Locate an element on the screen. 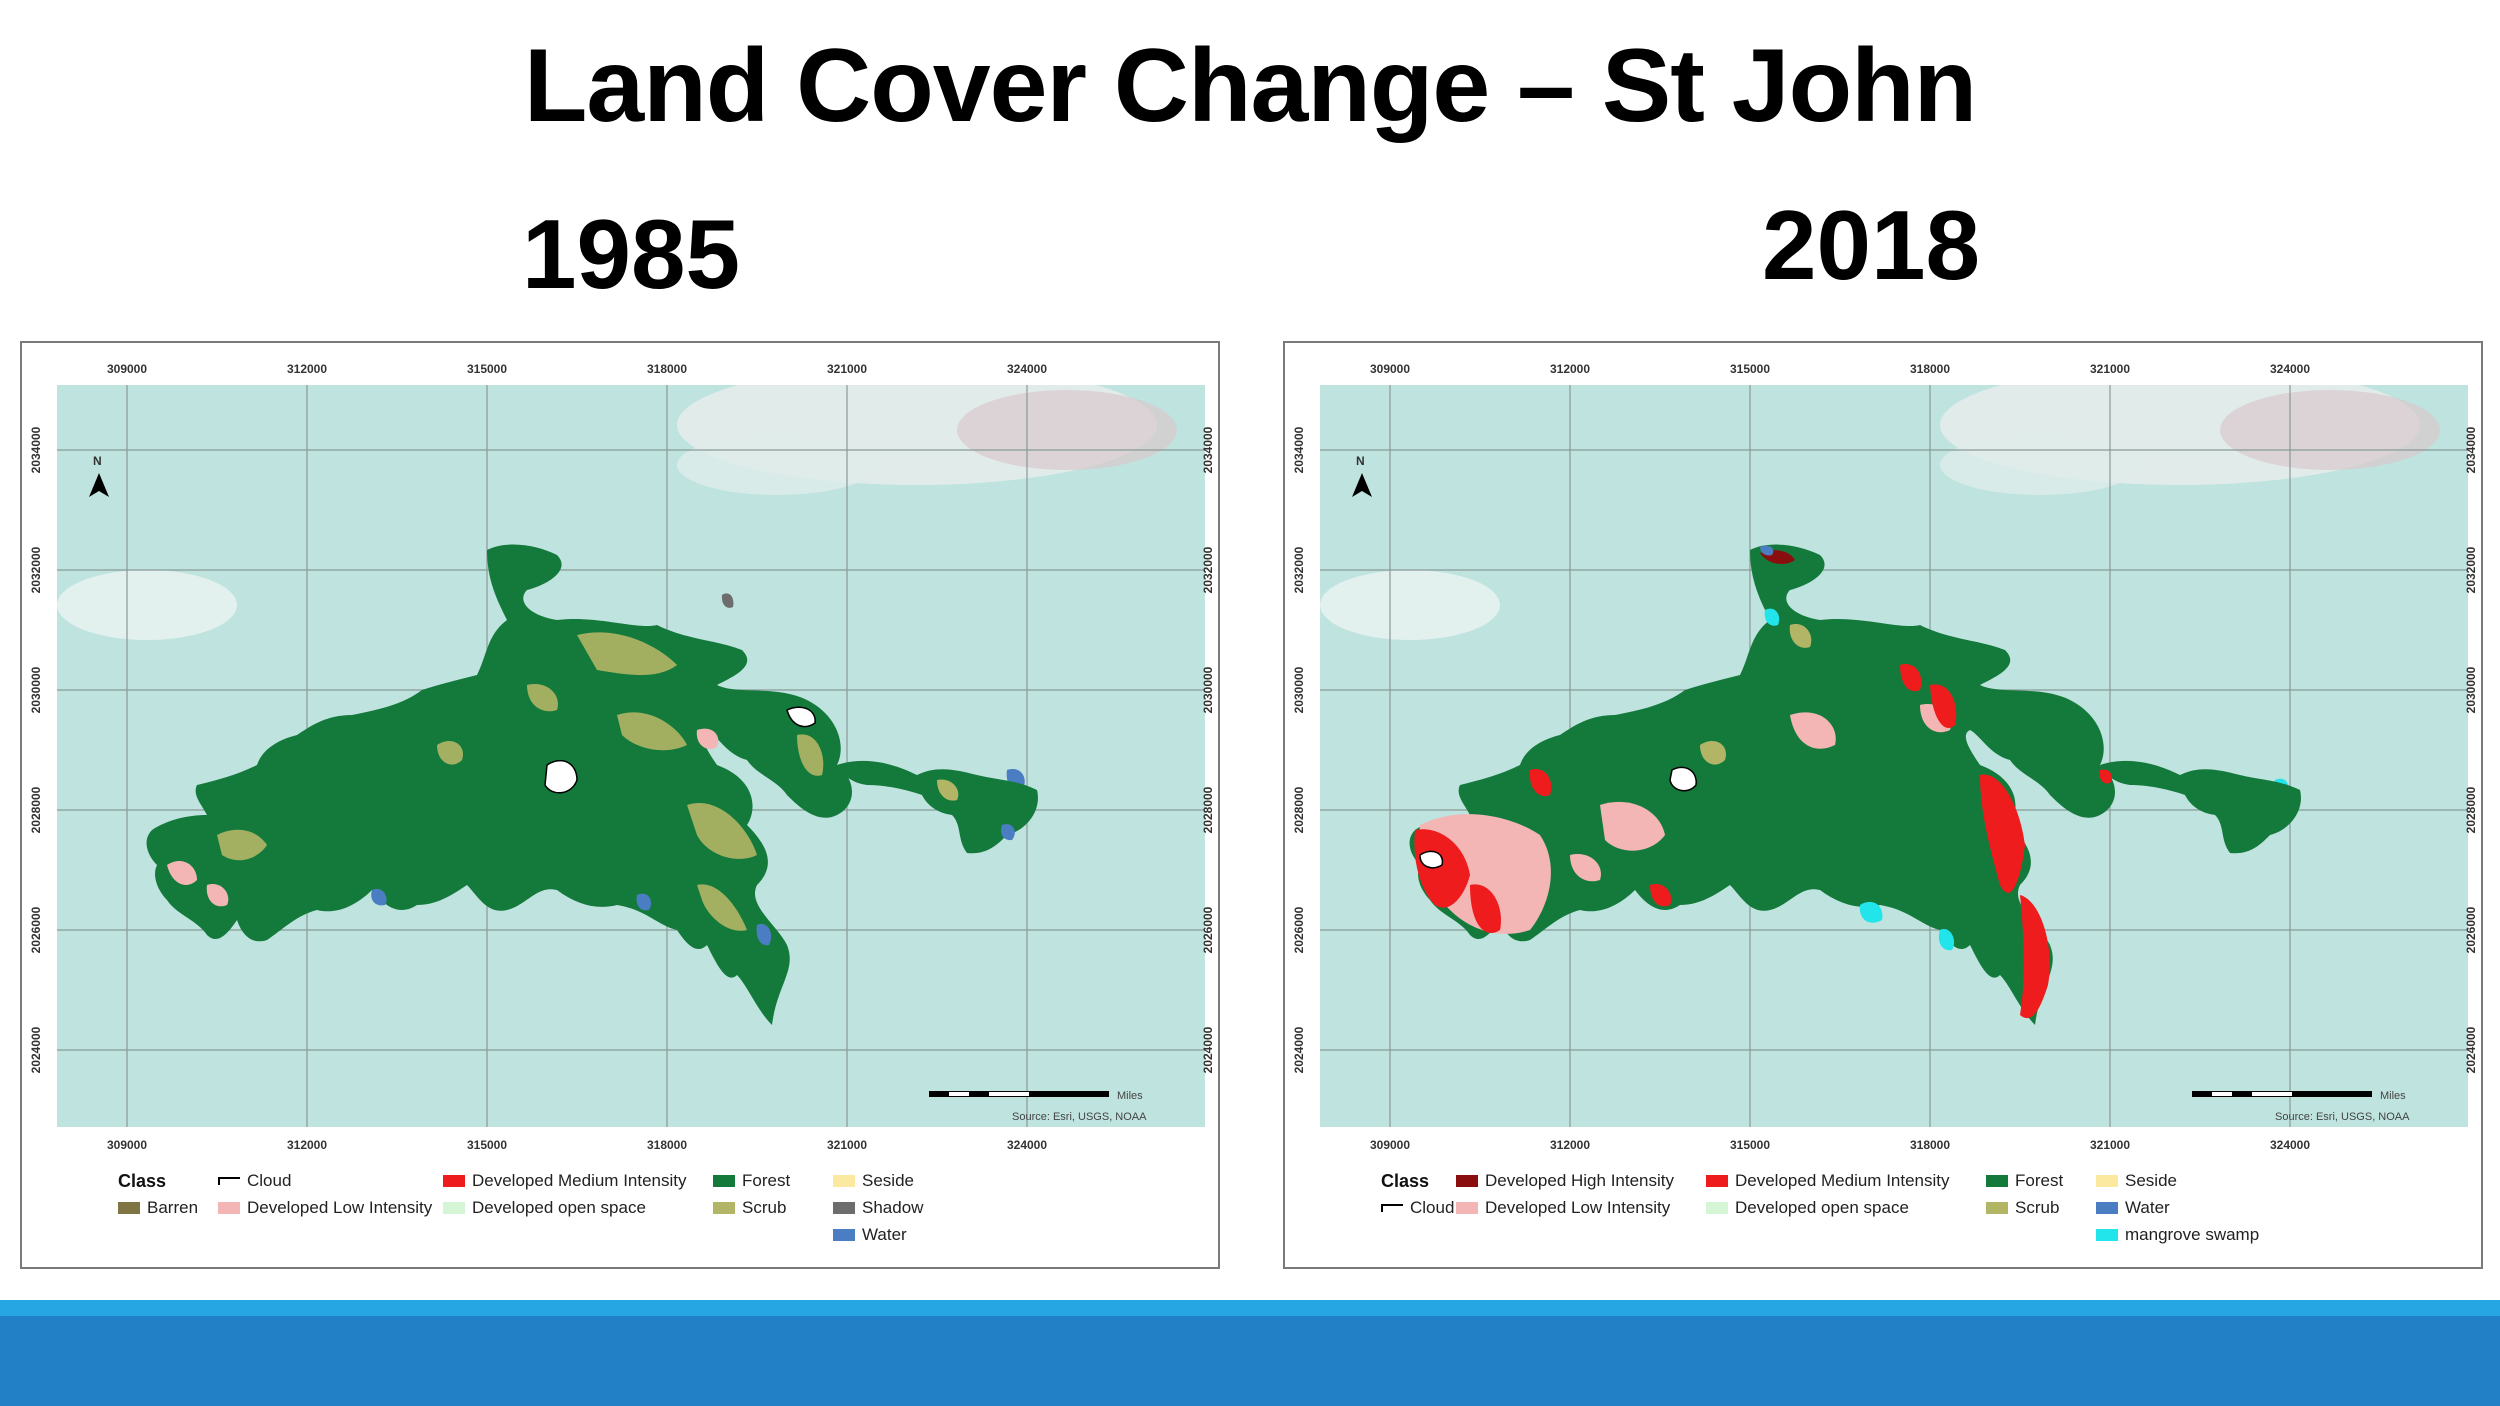 Image resolution: width=2500 pixels, height=1406 pixels. legend-label: Scrub is located at coordinates (764, 1207).